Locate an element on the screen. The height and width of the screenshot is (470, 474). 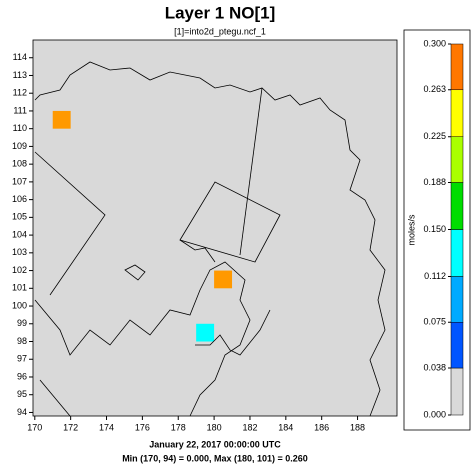
x-tick-label: 184 is located at coordinates (285, 427).